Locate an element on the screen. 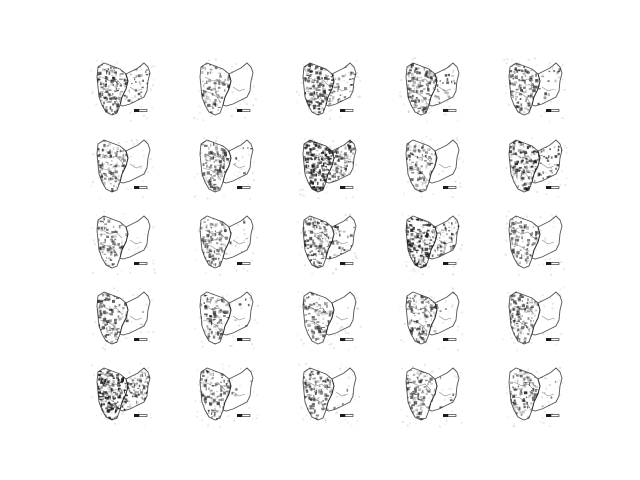 The width and height of the screenshot is (640, 480). generated-sample-r5c1 is located at coordinates (123, 395).